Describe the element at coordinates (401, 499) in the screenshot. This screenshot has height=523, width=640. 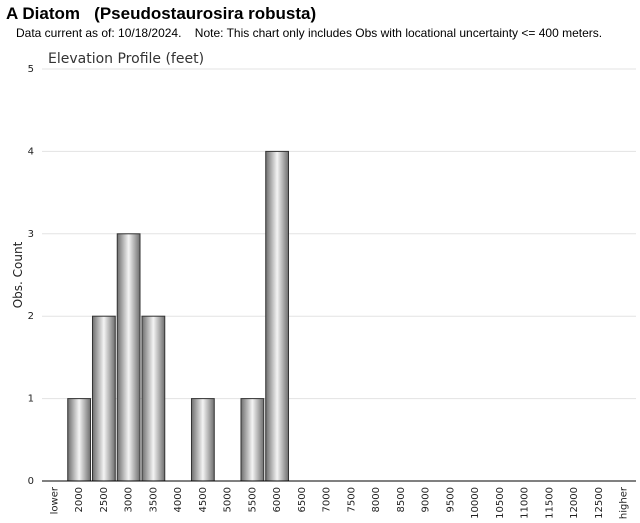
I see `x-tick-label: 8500` at that location.